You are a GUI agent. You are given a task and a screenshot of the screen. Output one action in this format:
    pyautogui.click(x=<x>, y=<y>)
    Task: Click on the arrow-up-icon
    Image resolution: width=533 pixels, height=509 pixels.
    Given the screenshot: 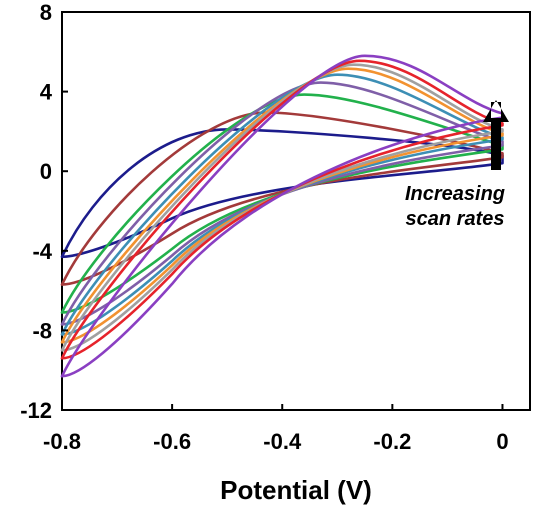 What is the action you would take?
    pyautogui.click(x=496, y=111)
    